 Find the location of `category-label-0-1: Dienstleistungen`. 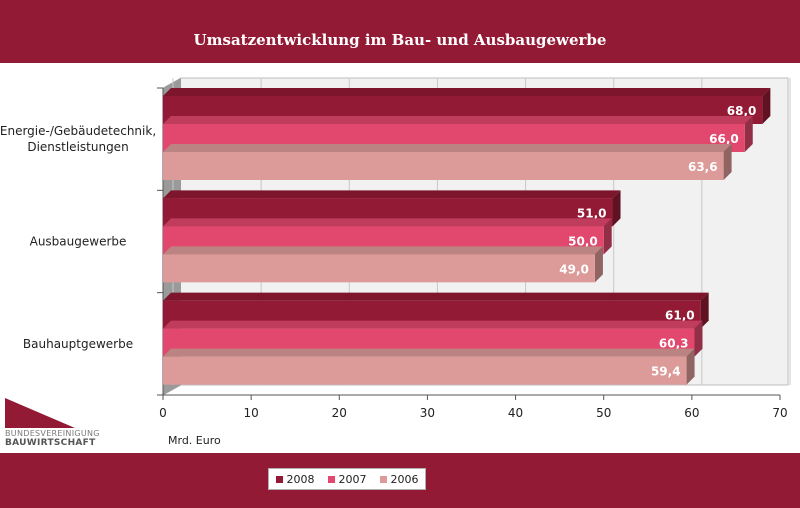

category-label-0-1: Dienstleistungen is located at coordinates (77, 147).